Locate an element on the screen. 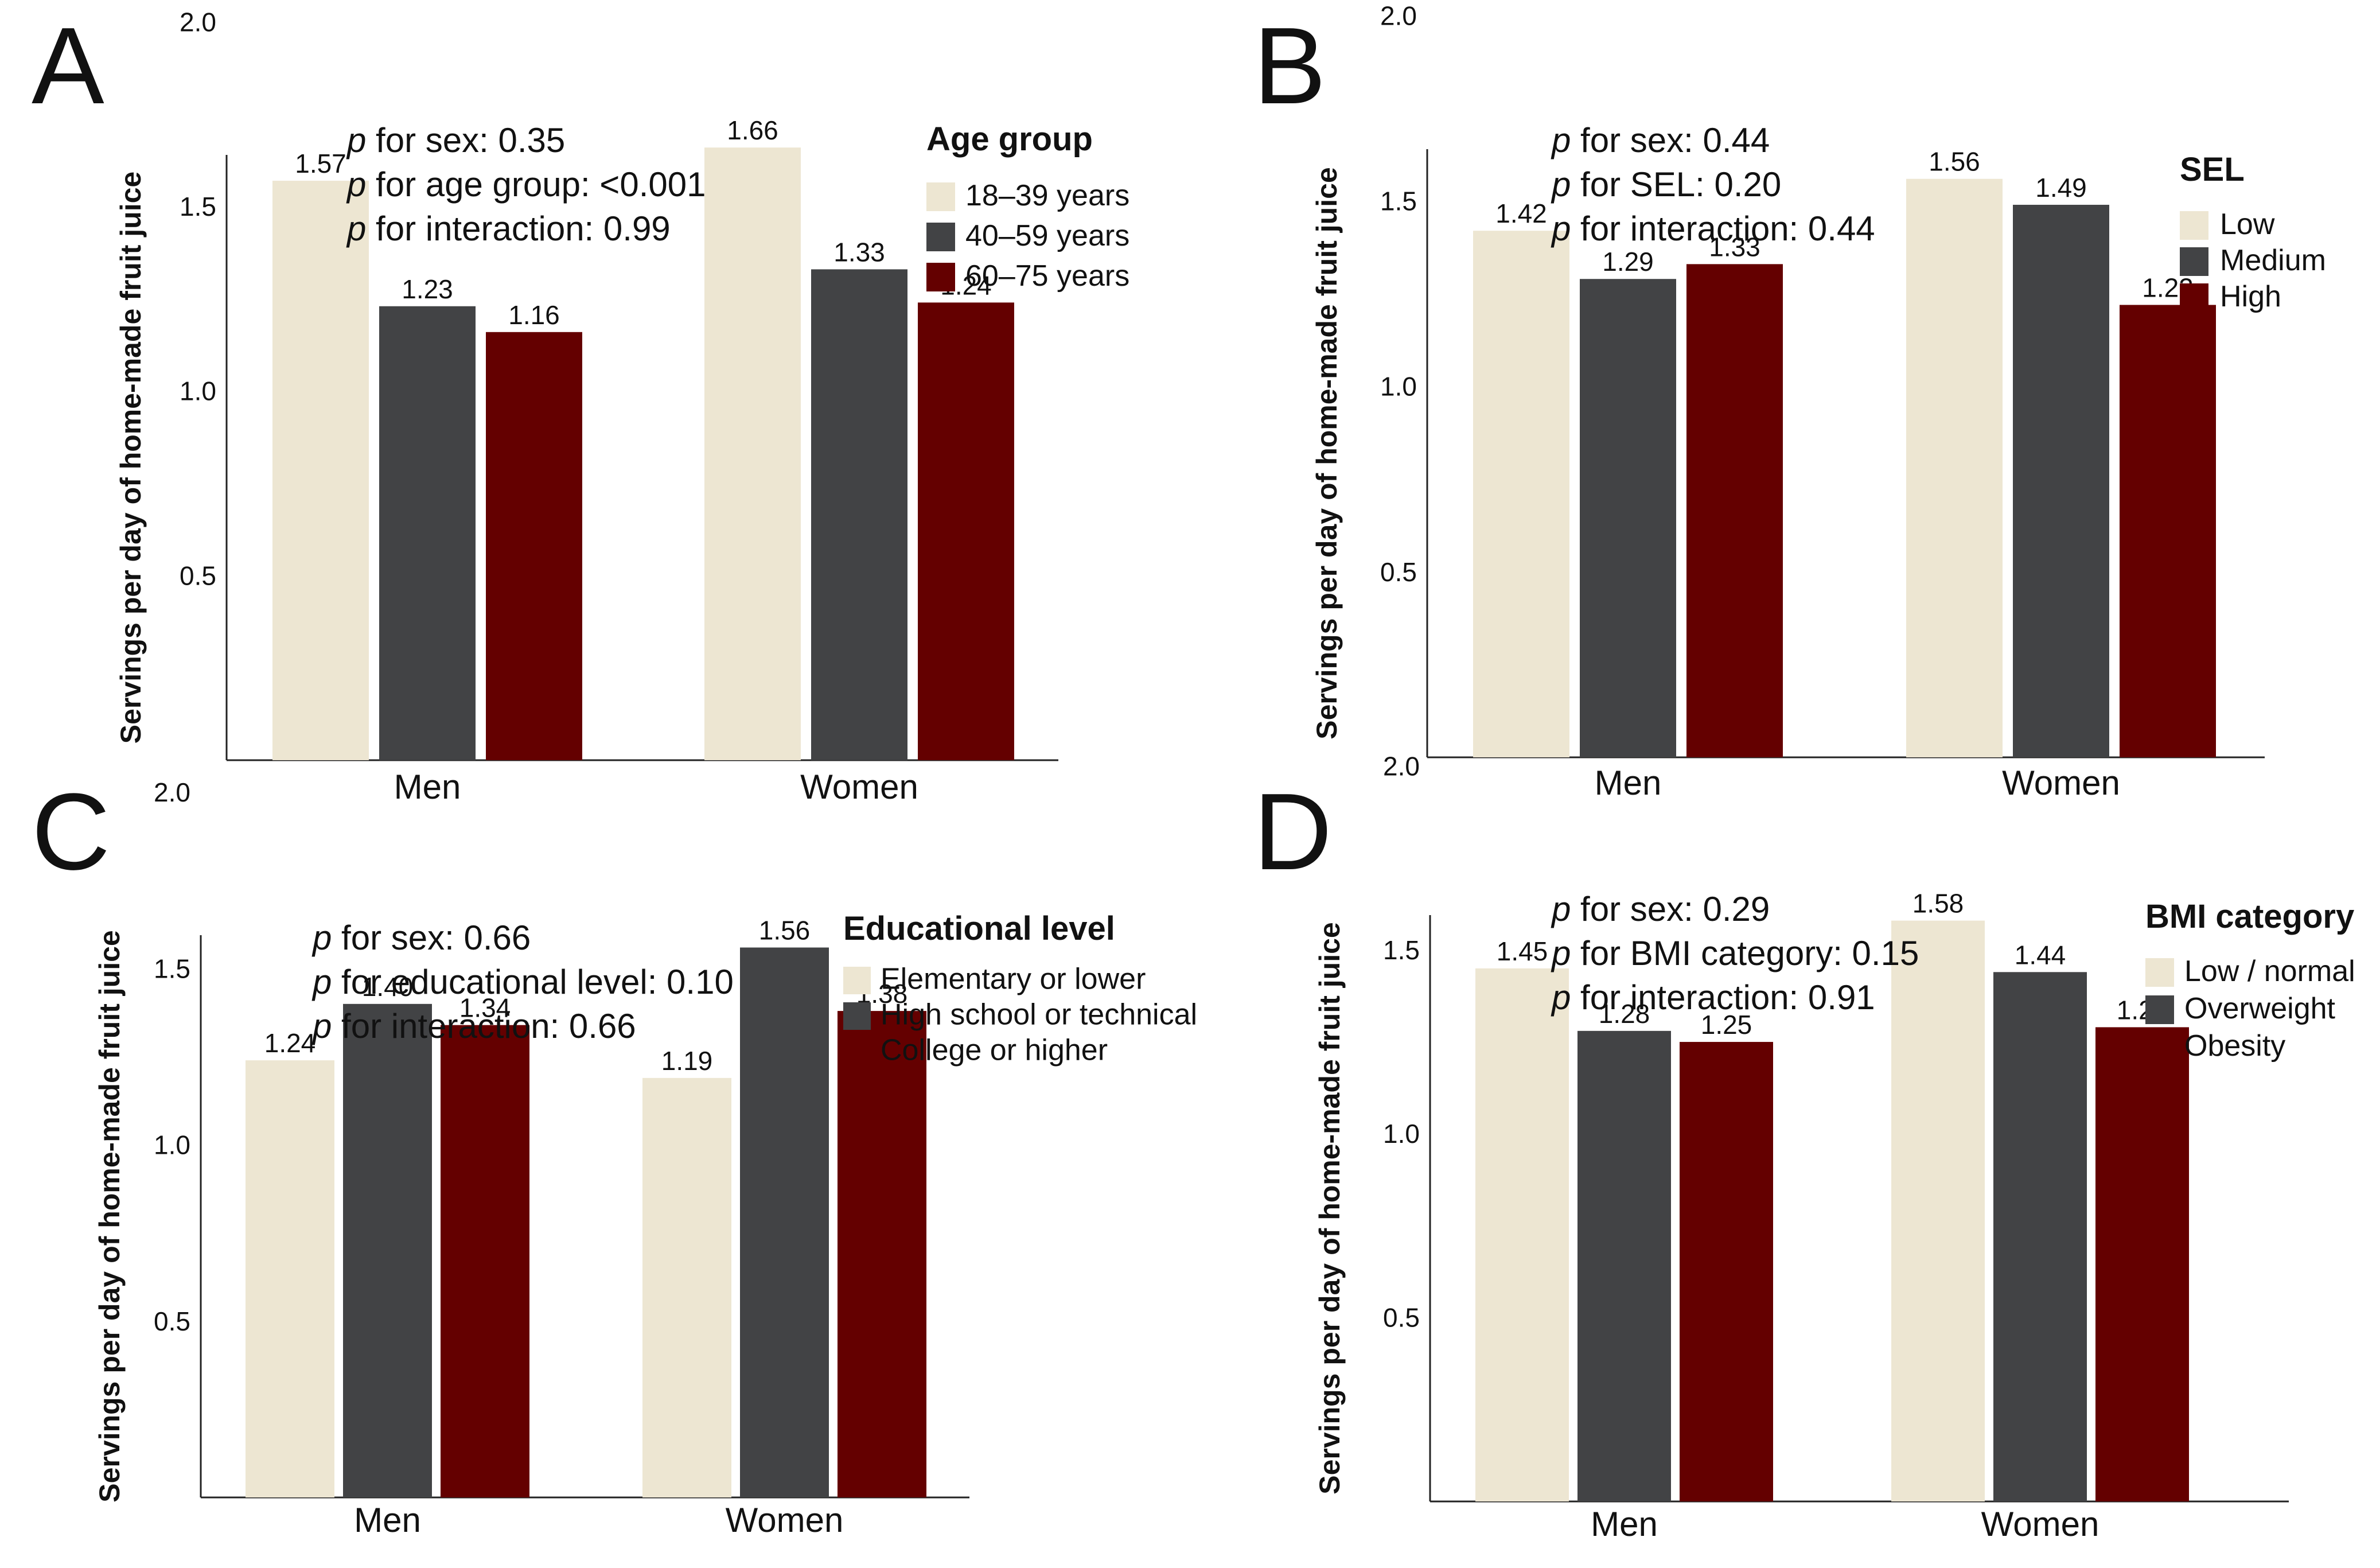 Image resolution: width=2380 pixels, height=1568 pixels. legend-entry: Overweight is located at coordinates (2260, 1009).